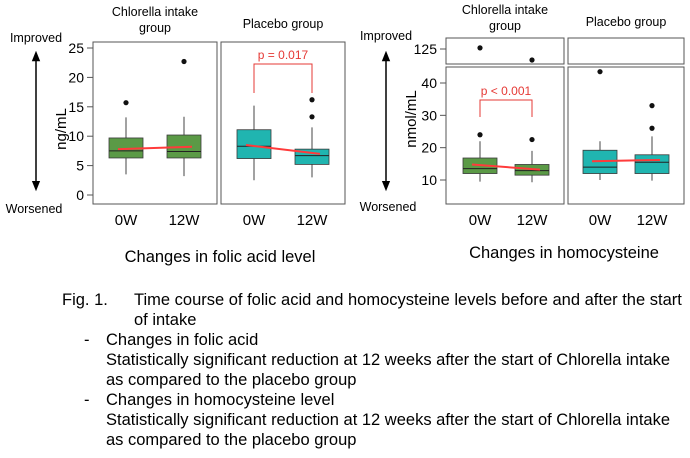  What do you see at coordinates (155, 28) in the screenshot?
I see `folic-chlorella-header-line2: group` at bounding box center [155, 28].